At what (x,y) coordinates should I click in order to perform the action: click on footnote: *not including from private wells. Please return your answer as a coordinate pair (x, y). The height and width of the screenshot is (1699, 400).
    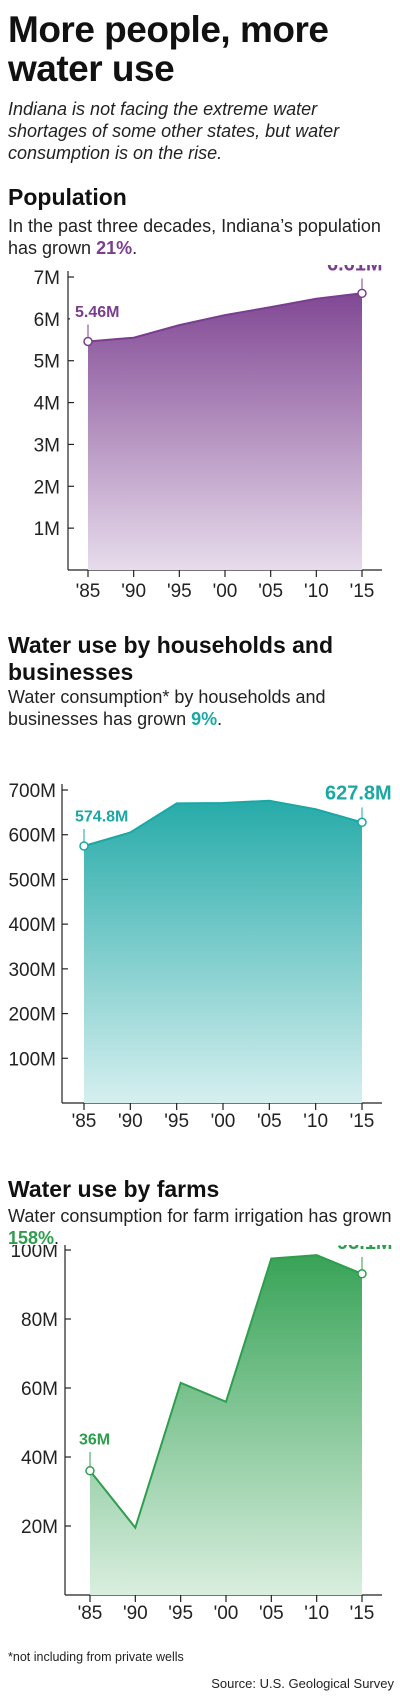
    Looking at the image, I should click on (96, 1657).